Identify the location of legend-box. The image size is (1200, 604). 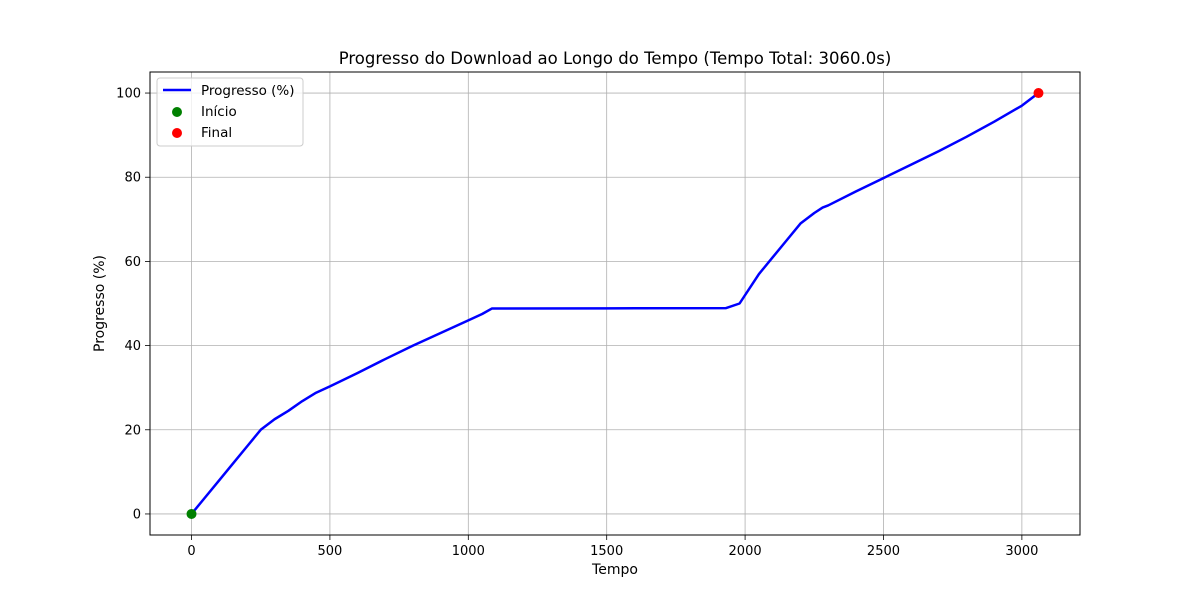
(230, 112).